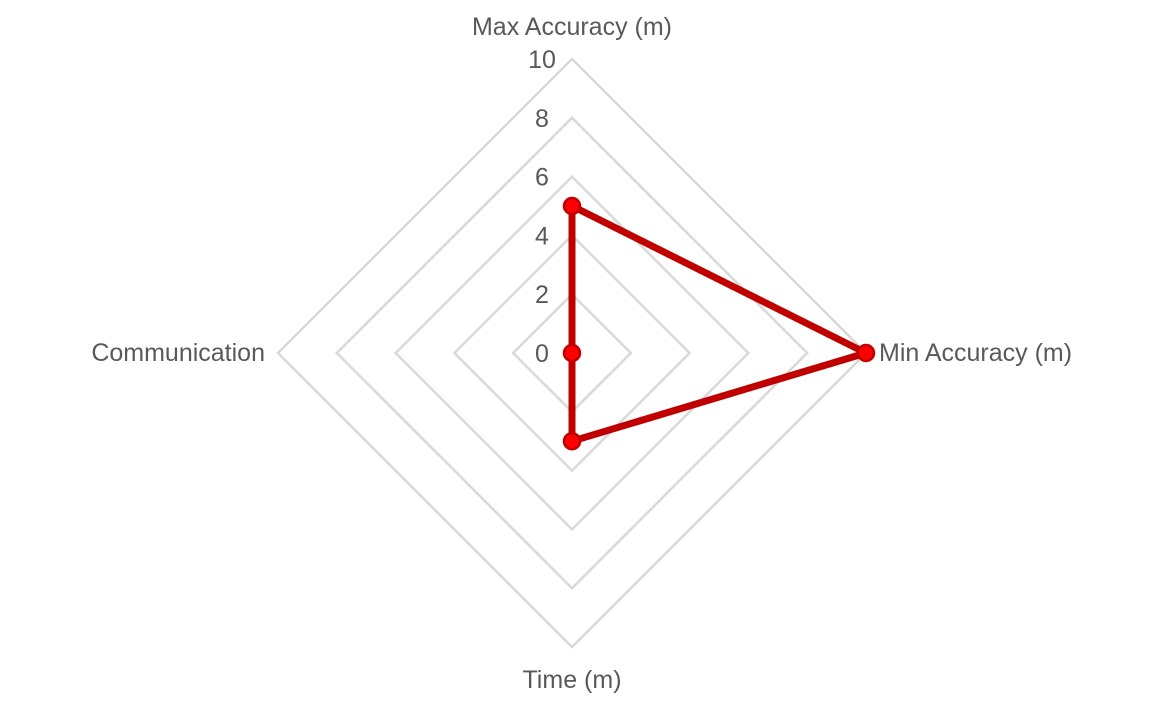  What do you see at coordinates (719, 323) in the screenshot?
I see `series-group` at bounding box center [719, 323].